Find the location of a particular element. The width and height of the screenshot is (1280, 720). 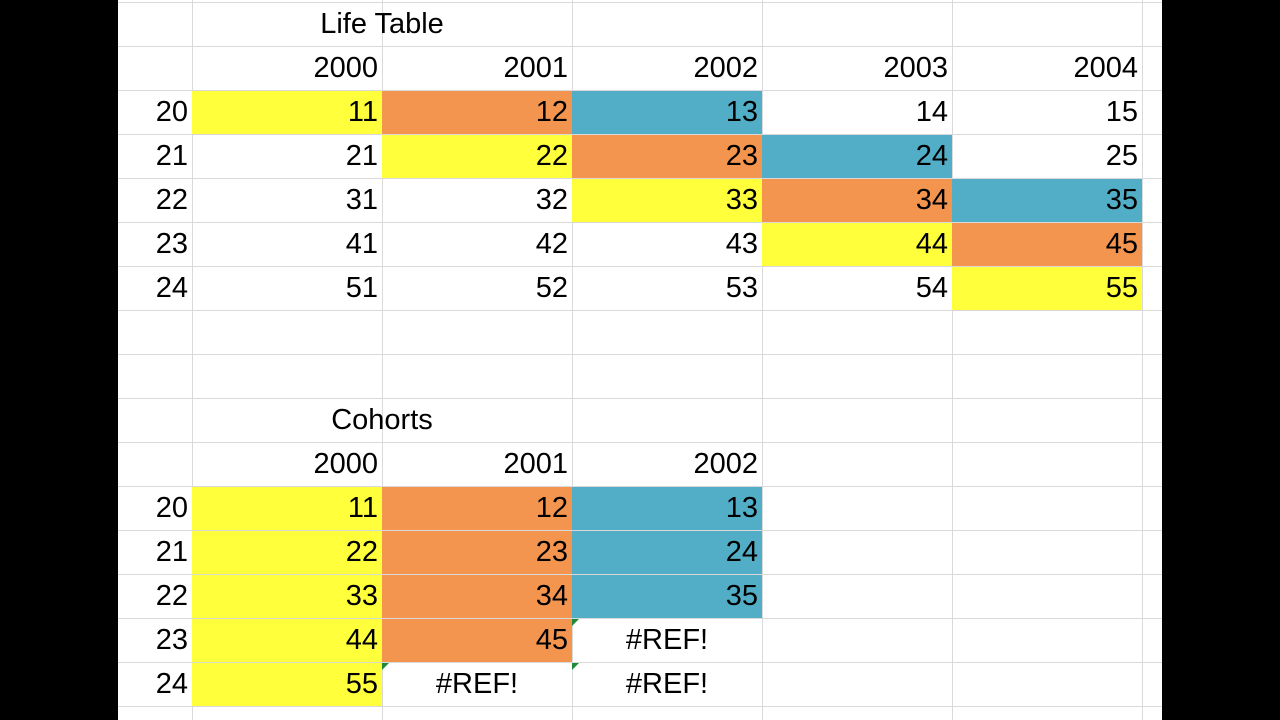

value-cell: 51 is located at coordinates (361, 288).